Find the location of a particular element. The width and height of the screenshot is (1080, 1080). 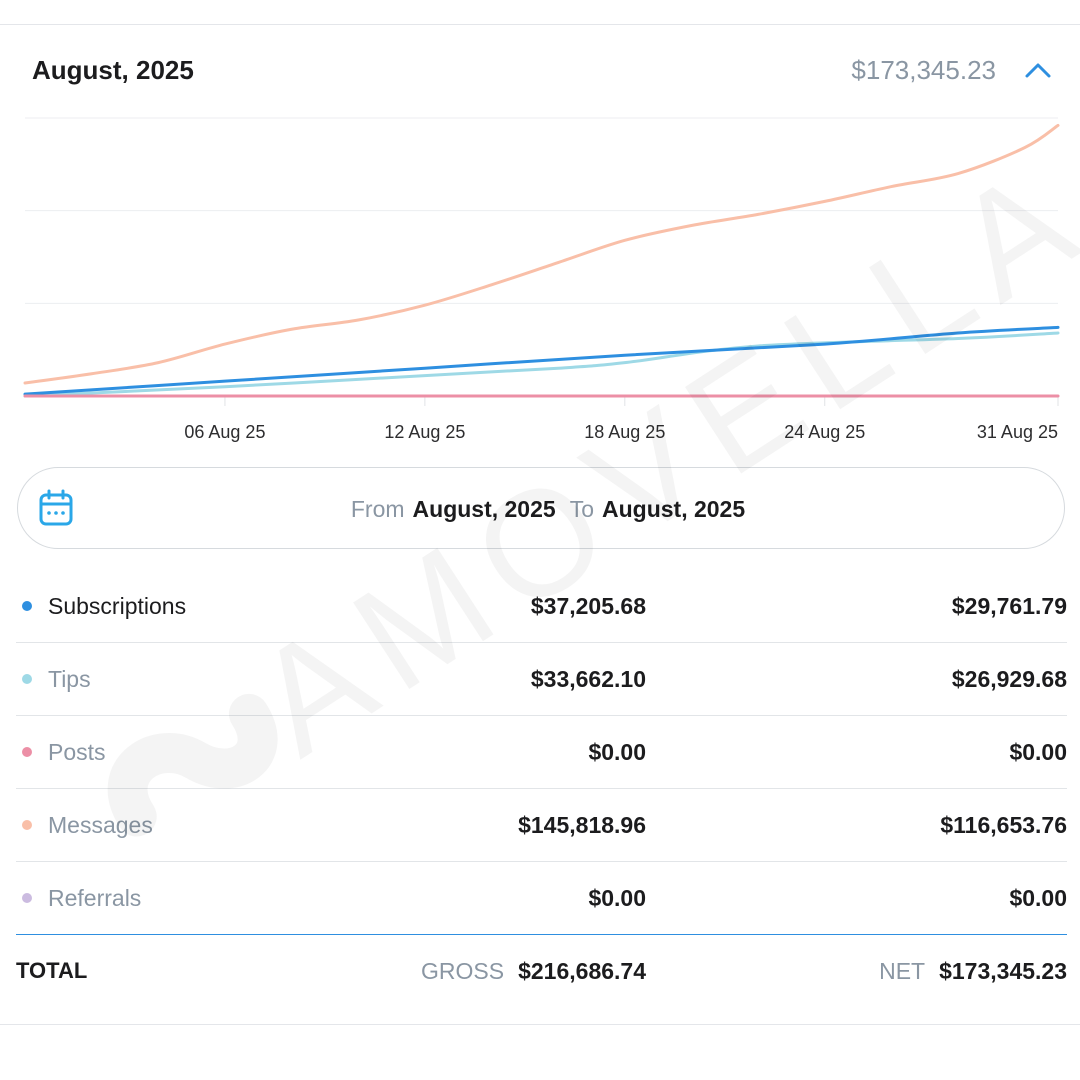

breakdown-row-posts: Posts $0.00 $0.00 is located at coordinates (541, 752).